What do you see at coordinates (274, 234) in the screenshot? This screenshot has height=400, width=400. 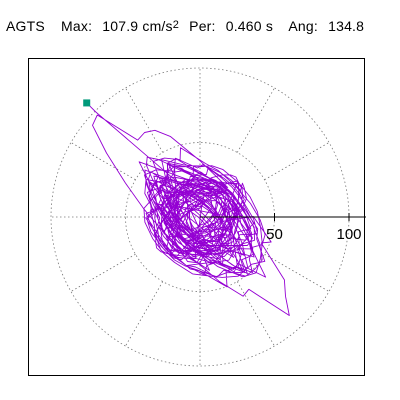 I see `radial-tick-label-50: 50` at bounding box center [274, 234].